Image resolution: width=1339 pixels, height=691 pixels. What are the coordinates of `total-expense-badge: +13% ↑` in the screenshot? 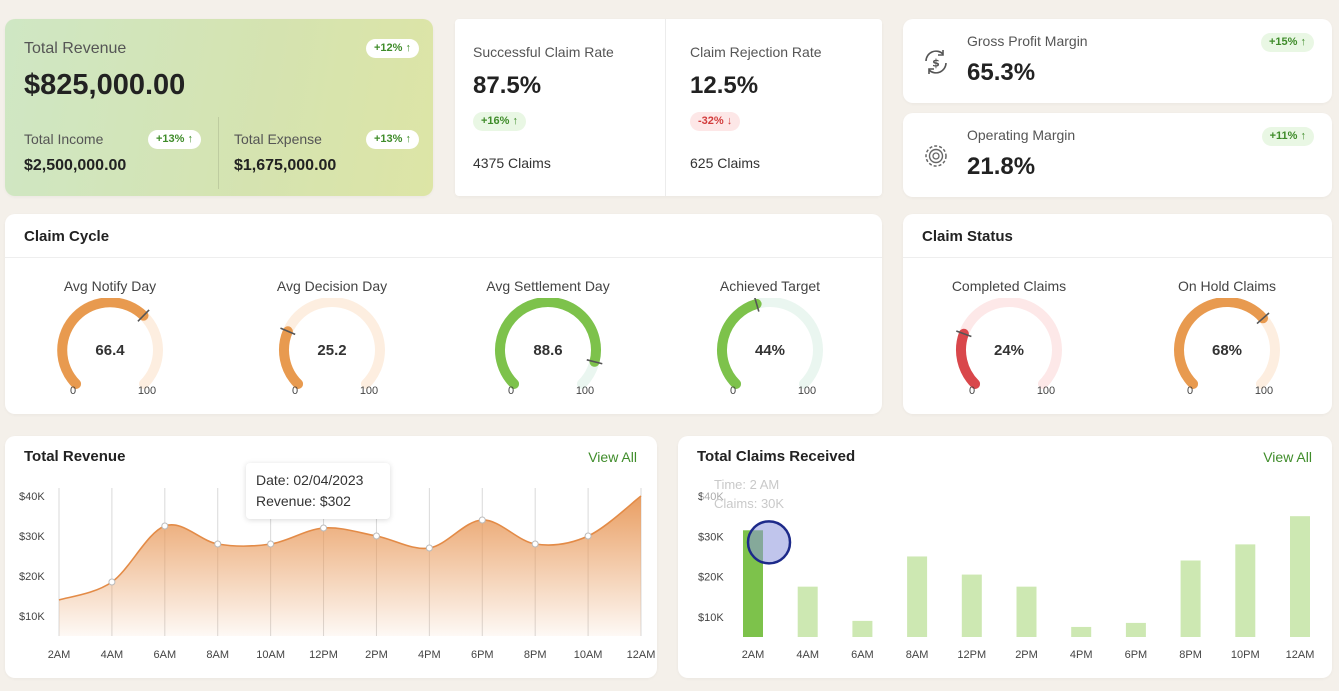 It's located at (392, 139).